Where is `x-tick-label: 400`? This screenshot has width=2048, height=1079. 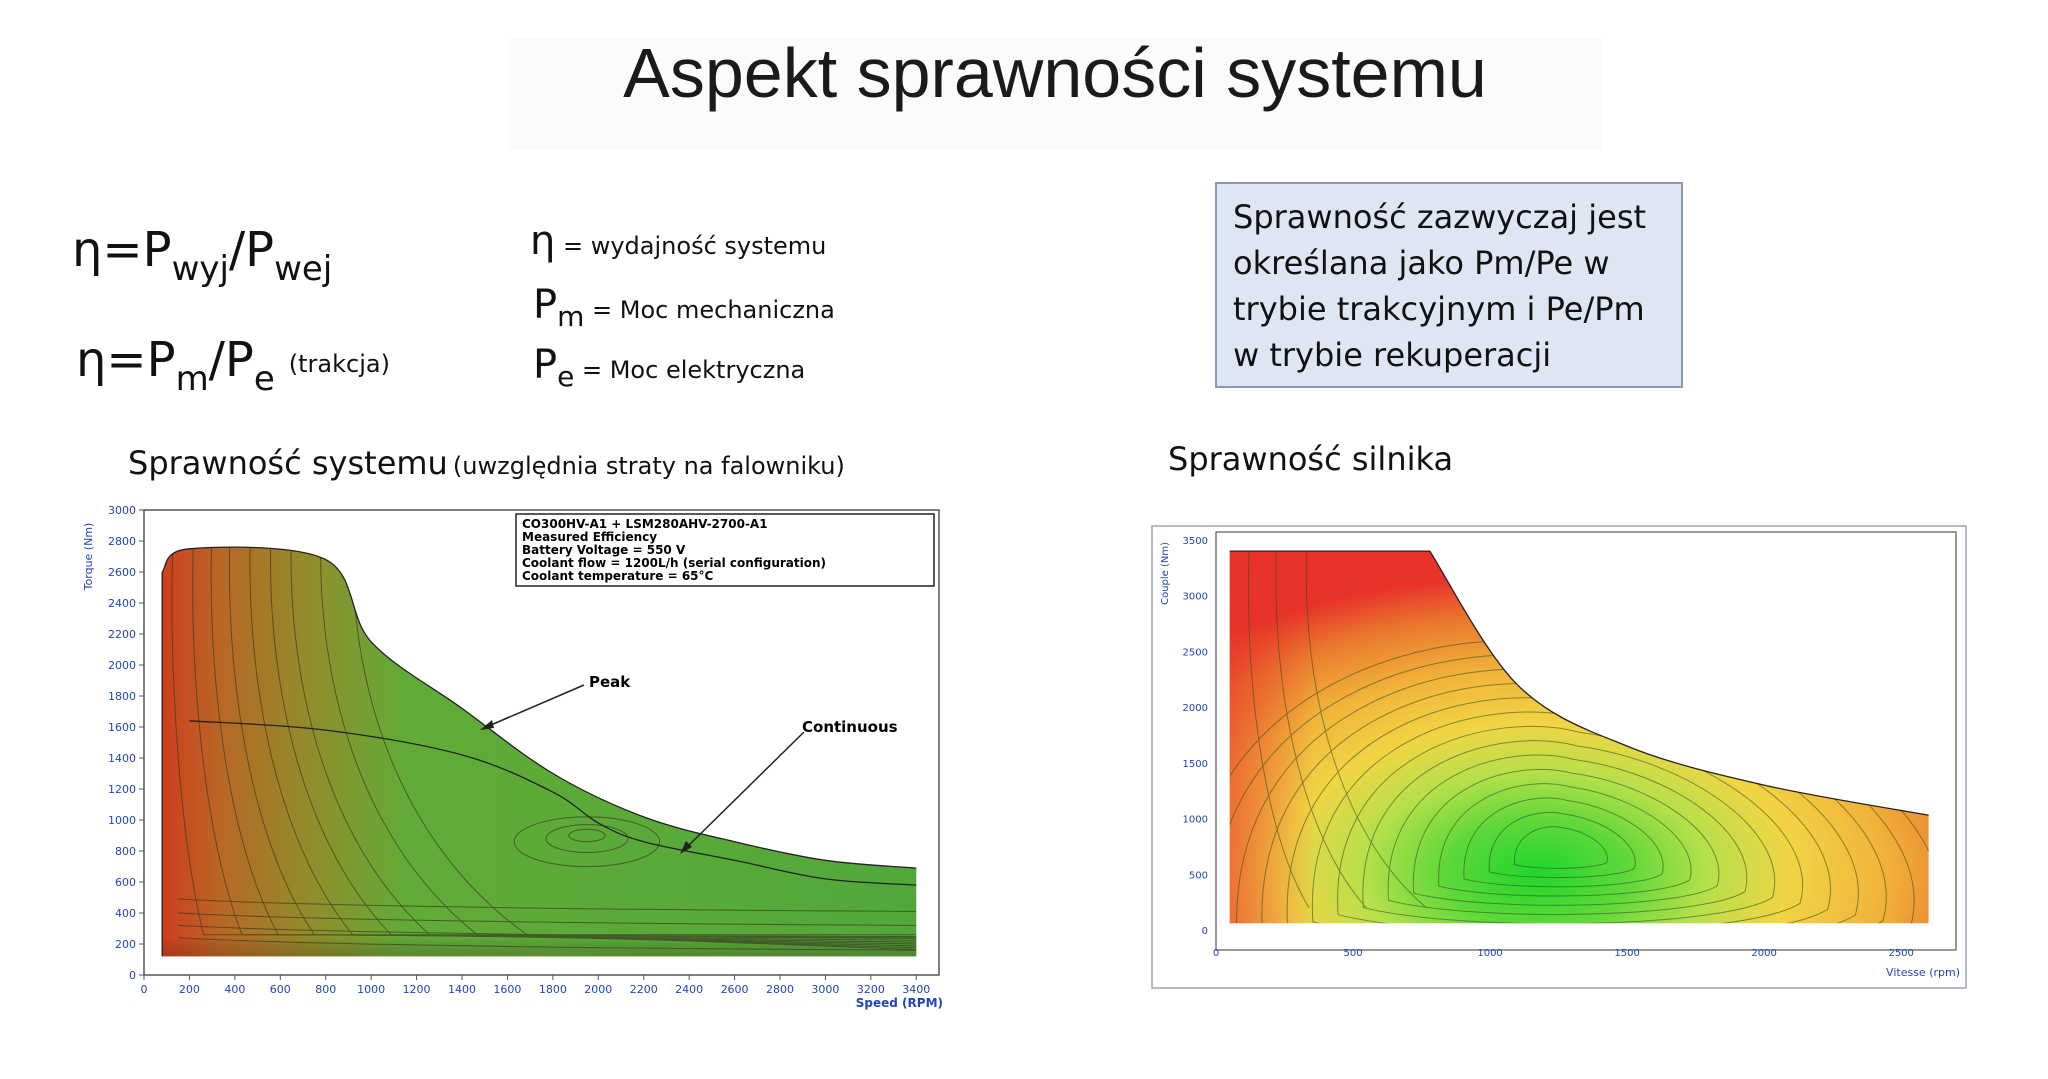 x-tick-label: 400 is located at coordinates (234, 989).